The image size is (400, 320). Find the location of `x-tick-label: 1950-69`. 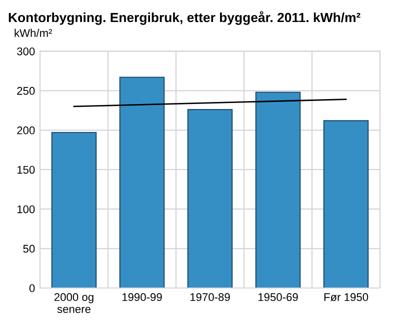

x-tick-label: 1950-69 is located at coordinates (278, 297).